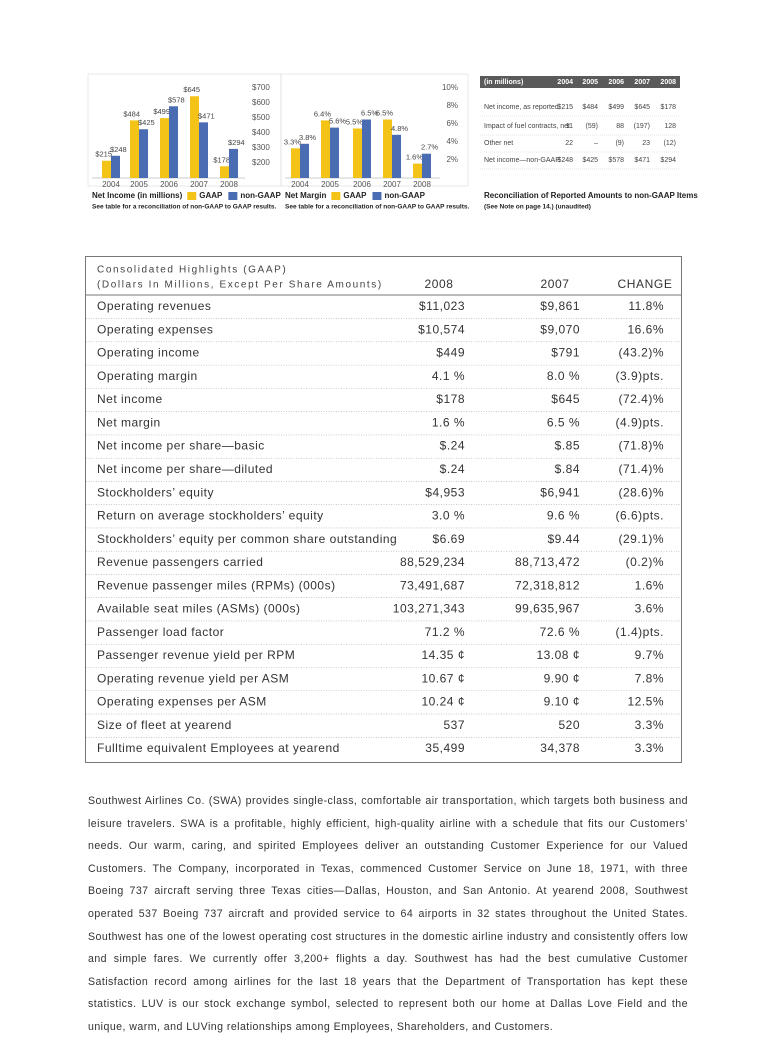 The height and width of the screenshot is (1039, 770). I want to click on value-label: $645, so click(191, 89).